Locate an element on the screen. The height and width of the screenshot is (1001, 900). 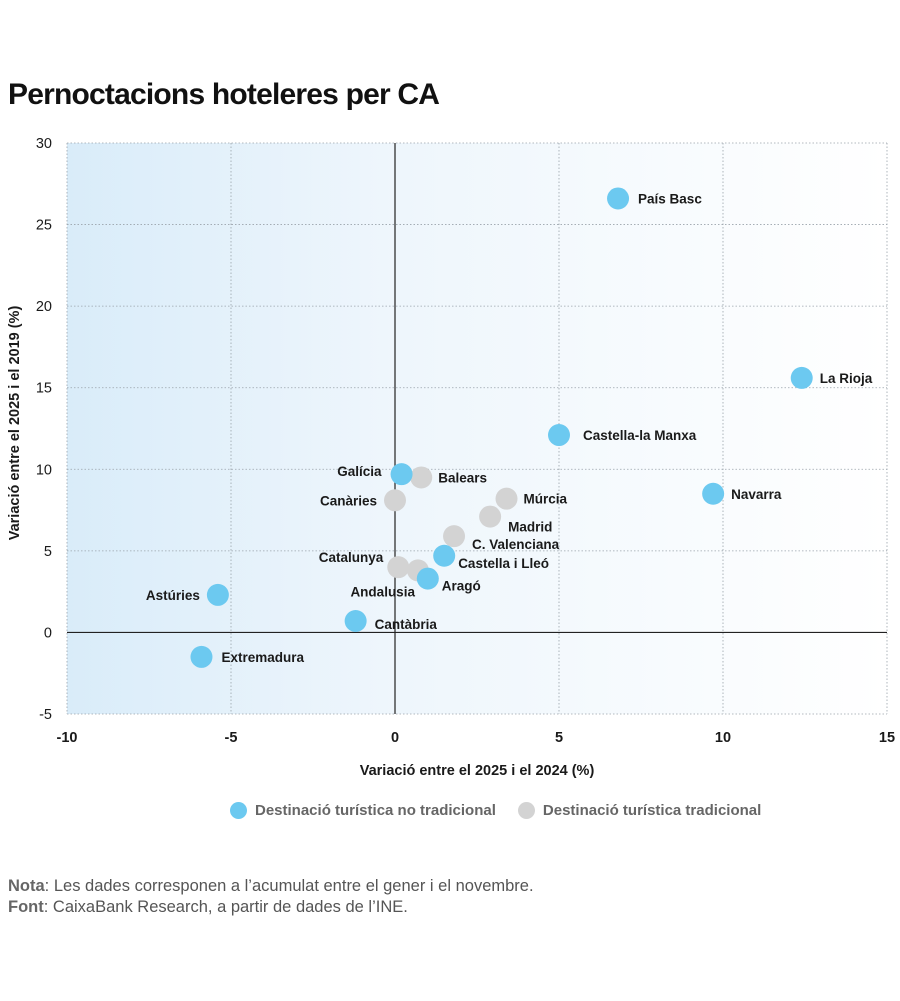
y-tick-label: 15 is located at coordinates (44, 389).